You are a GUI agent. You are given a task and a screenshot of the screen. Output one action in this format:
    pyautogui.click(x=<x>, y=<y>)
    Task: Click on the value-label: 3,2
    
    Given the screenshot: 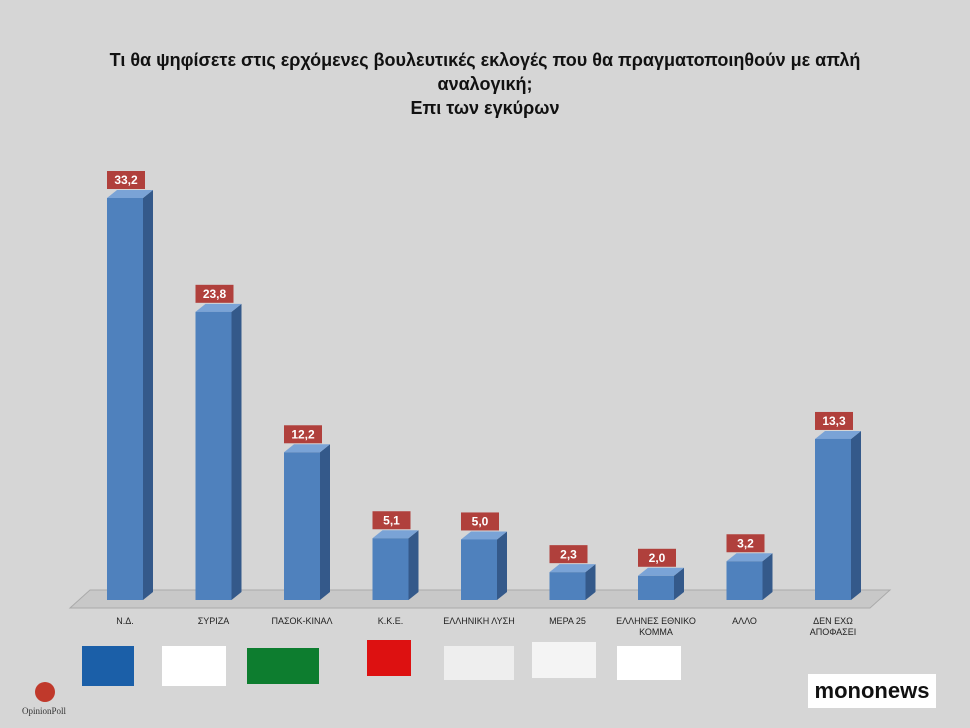 What is the action you would take?
    pyautogui.click(x=745, y=543)
    